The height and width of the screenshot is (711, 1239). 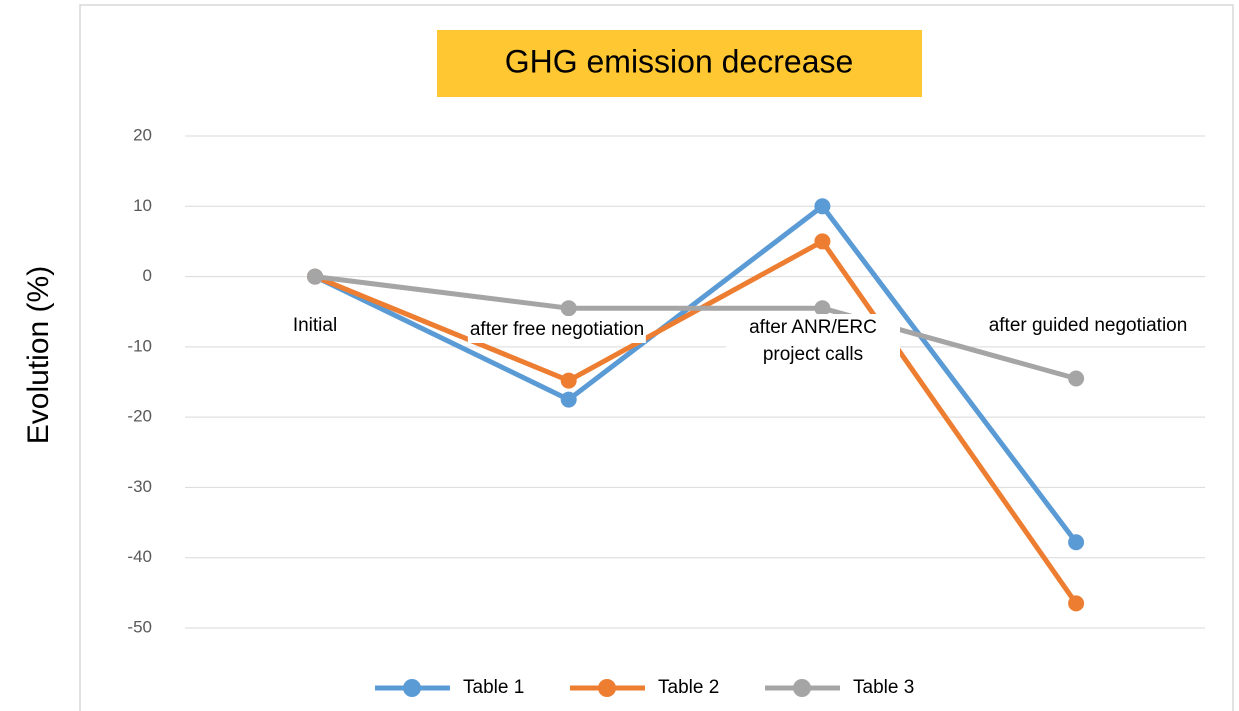 What do you see at coordinates (139, 416) in the screenshot?
I see `y-tick-label: -20` at bounding box center [139, 416].